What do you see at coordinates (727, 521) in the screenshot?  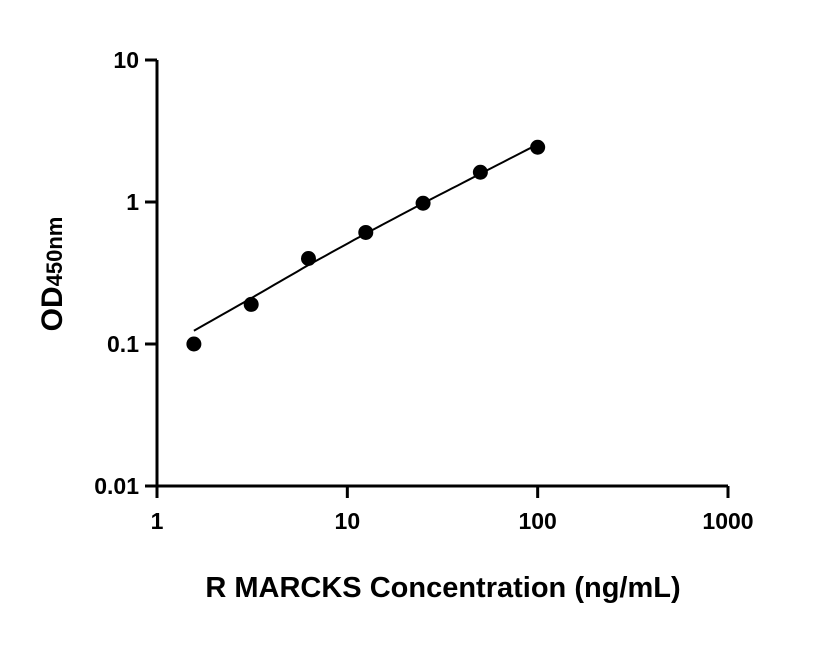 I see `x-tick-label: 1000` at bounding box center [727, 521].